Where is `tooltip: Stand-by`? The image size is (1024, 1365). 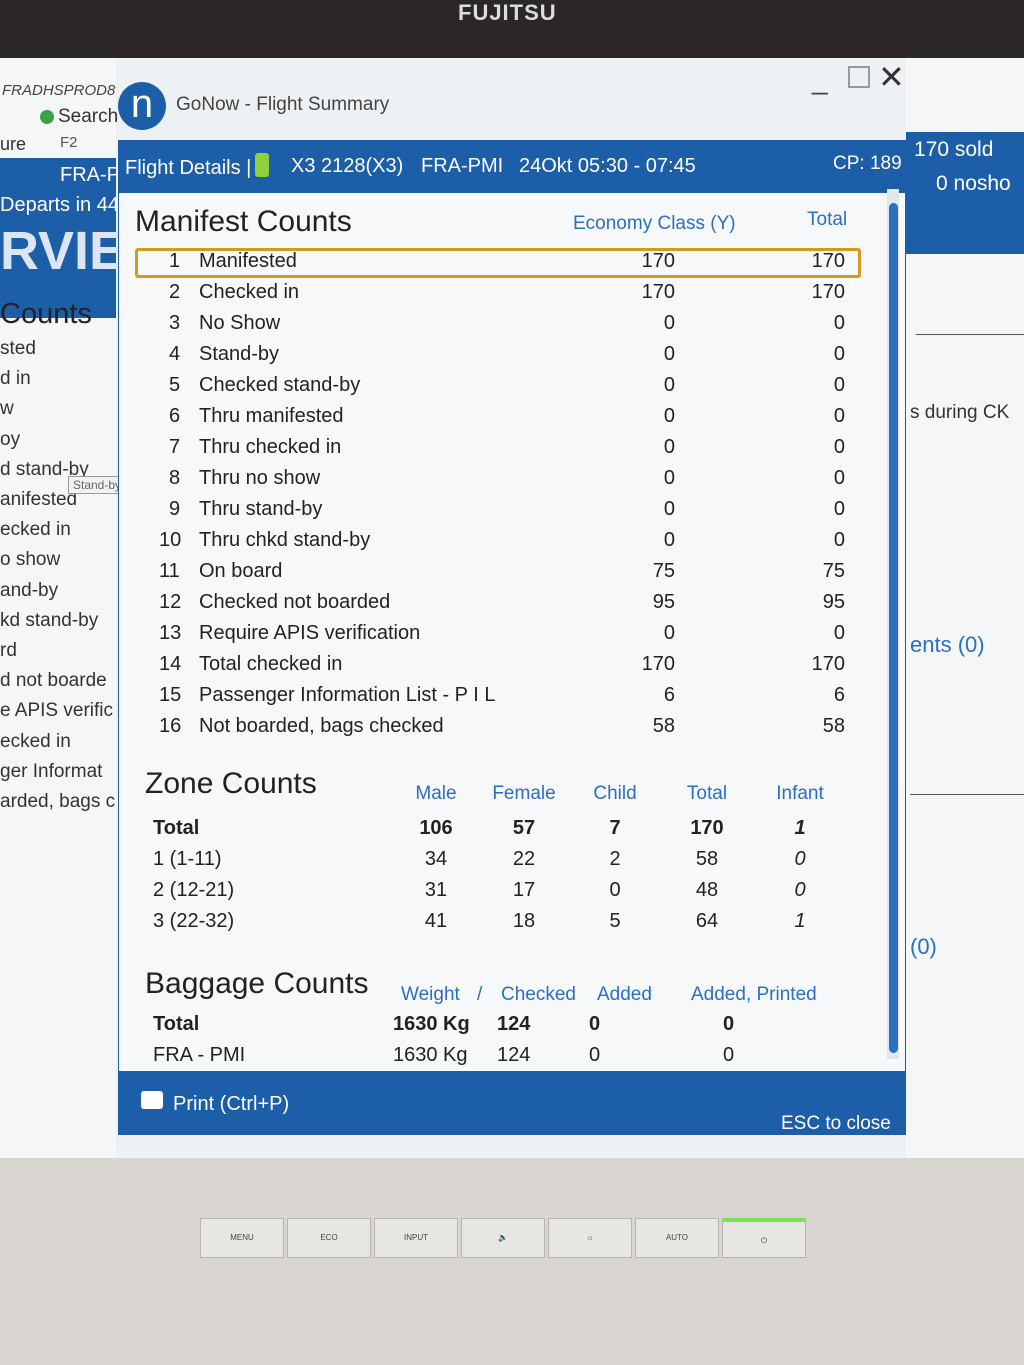
tooltip: Stand-by is located at coordinates (97, 485).